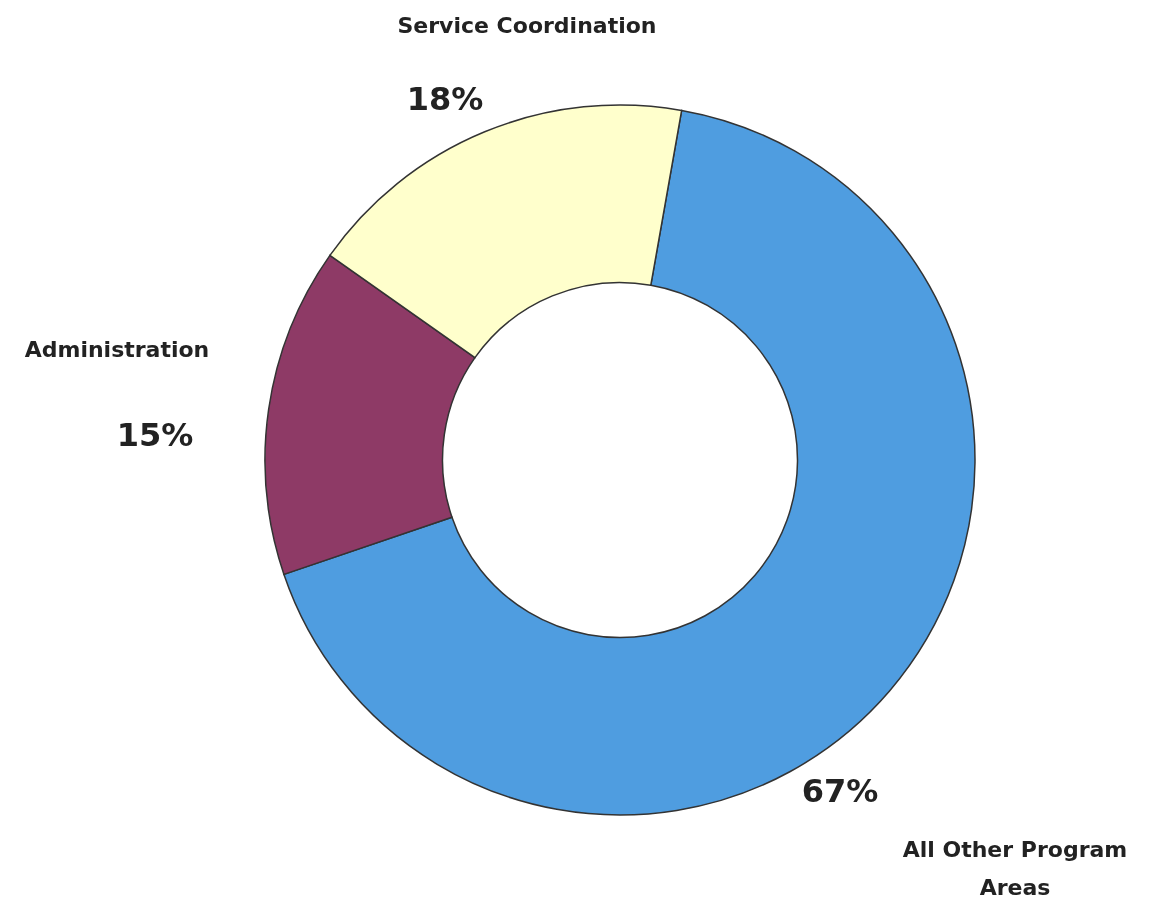  What do you see at coordinates (840, 791) in the screenshot?
I see `data-label: 67%` at bounding box center [840, 791].